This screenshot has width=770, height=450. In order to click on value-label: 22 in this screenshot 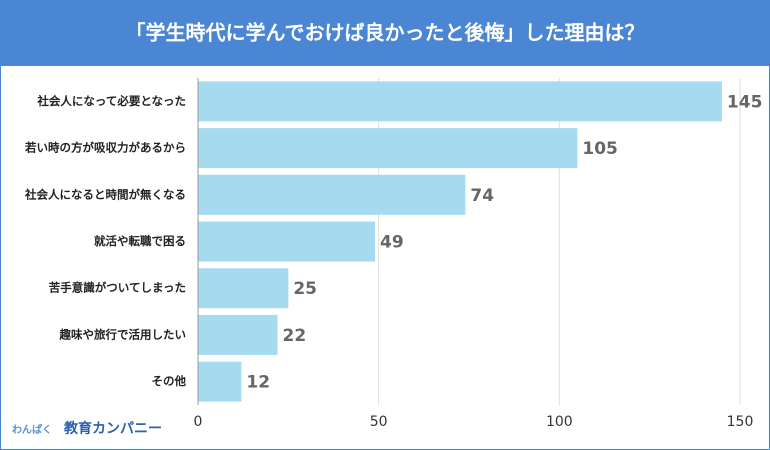, I will do `click(294, 336)`.